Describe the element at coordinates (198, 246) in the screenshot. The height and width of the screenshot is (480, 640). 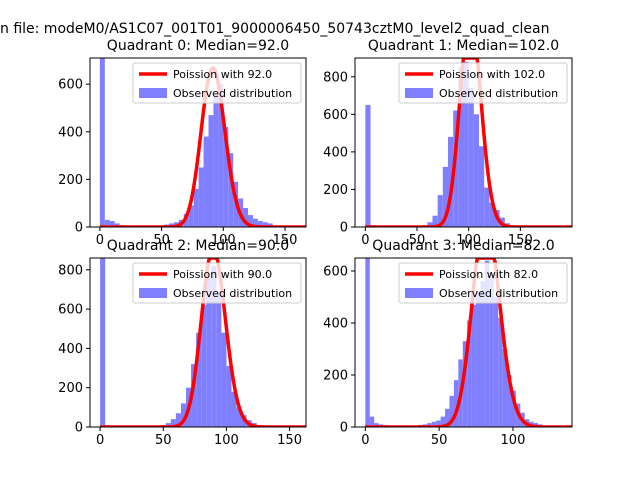
I see `quadrant-2-title: Quadrant 2: Median=90.0` at that location.